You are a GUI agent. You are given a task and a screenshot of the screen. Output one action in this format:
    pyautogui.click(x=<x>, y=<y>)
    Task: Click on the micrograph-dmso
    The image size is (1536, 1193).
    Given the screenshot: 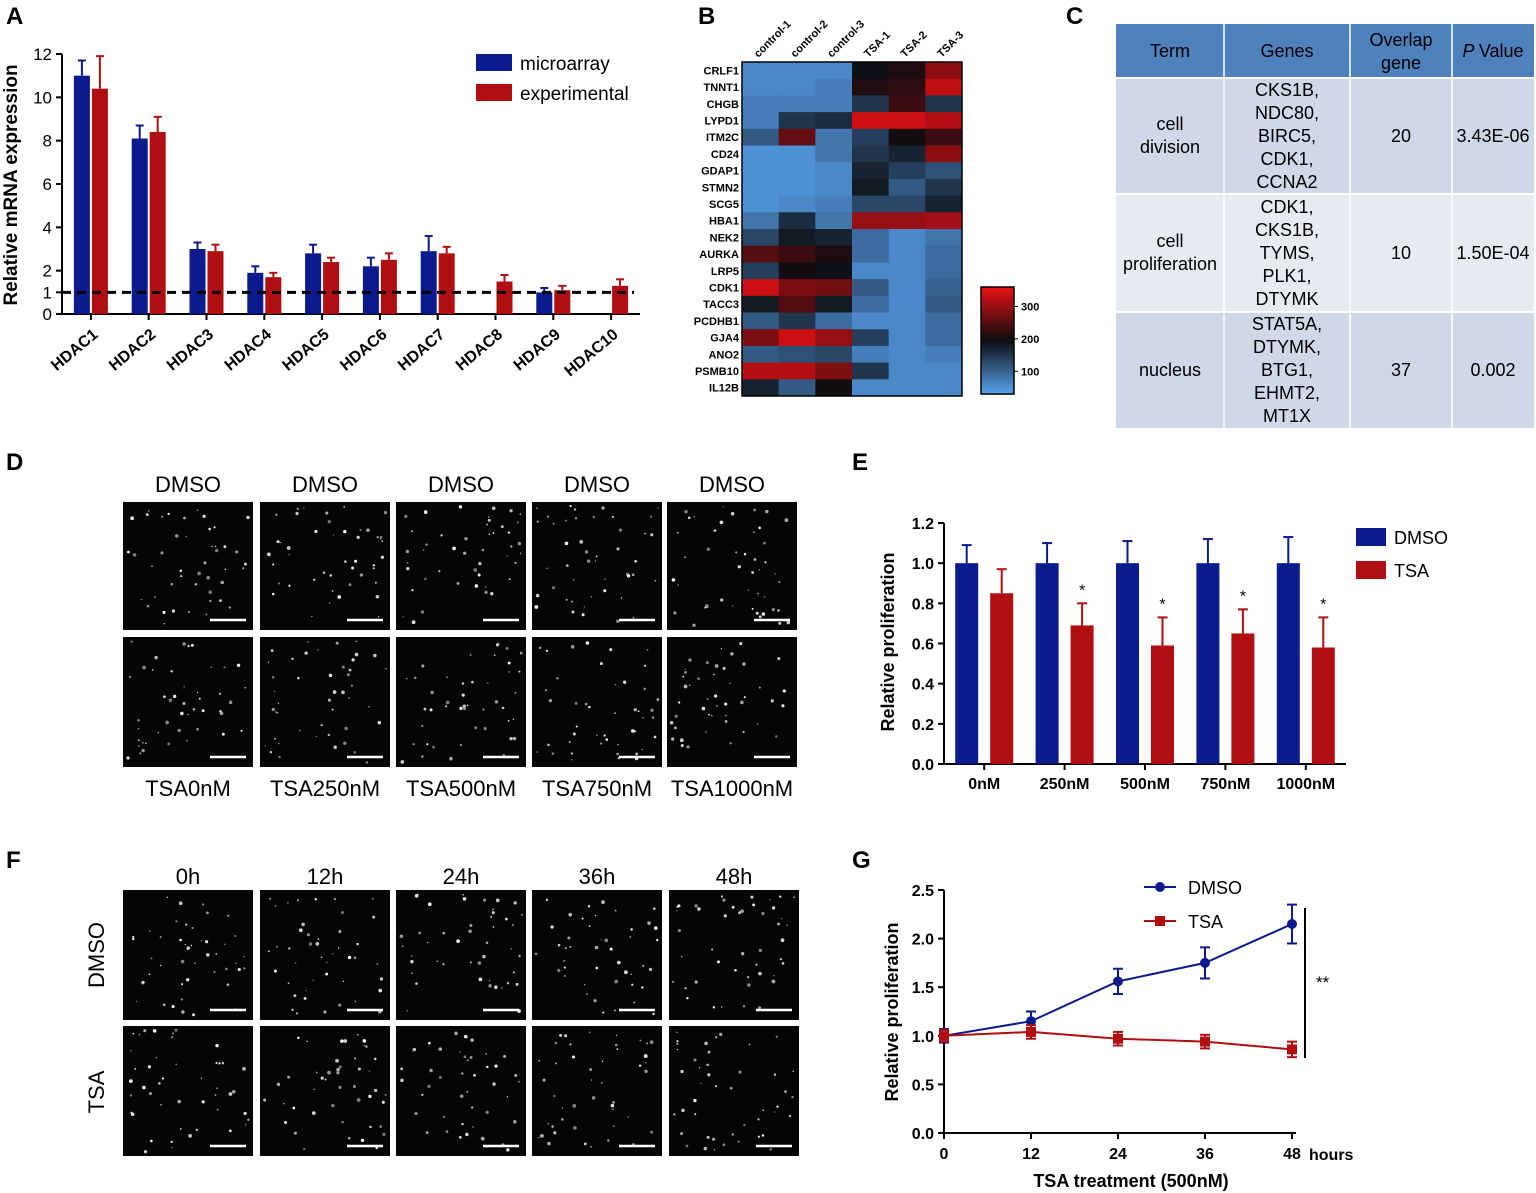 What is the action you would take?
    pyautogui.click(x=597, y=566)
    